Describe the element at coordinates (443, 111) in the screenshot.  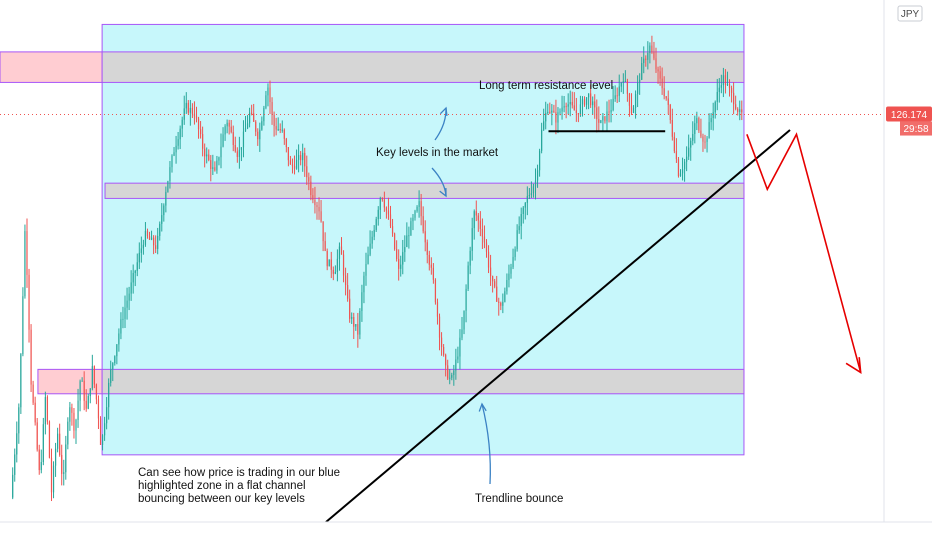
I see `arrow-to-resistance-head` at that location.